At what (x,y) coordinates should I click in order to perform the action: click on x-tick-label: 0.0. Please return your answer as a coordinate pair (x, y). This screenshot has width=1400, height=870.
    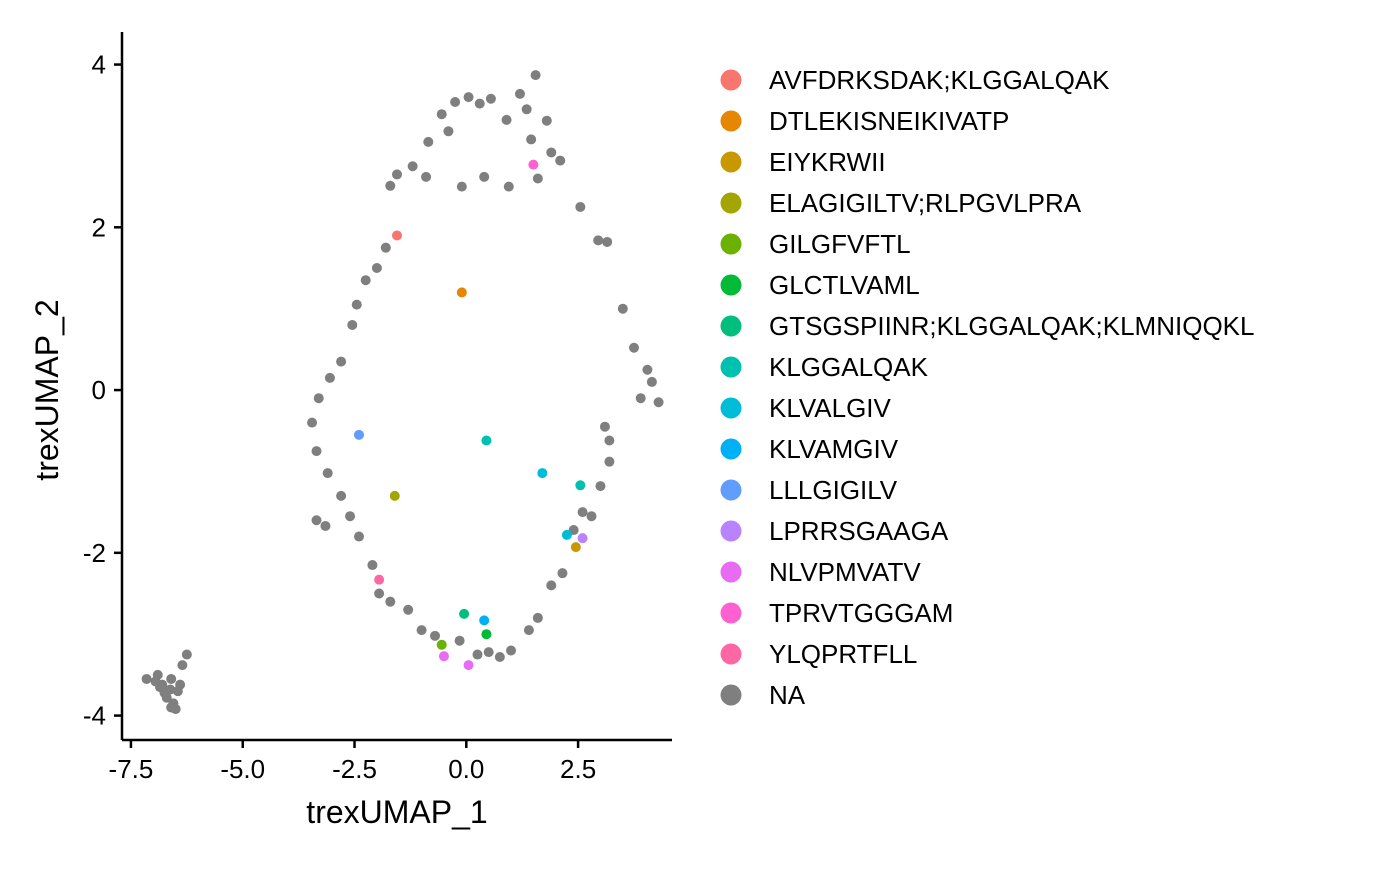
    Looking at the image, I should click on (466, 769).